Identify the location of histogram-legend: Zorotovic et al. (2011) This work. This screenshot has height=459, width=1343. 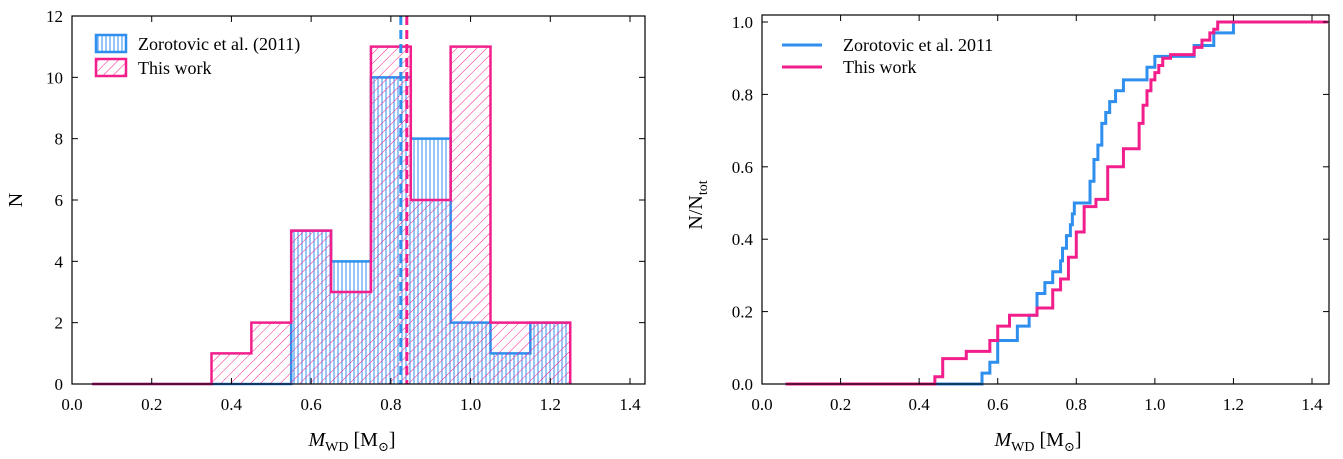
(197, 55).